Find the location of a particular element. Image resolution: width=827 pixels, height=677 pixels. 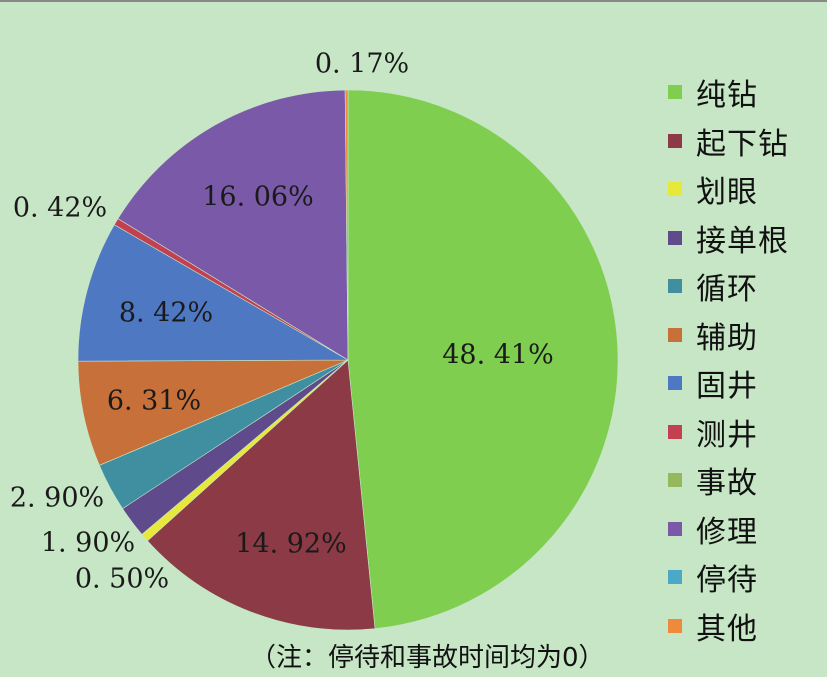

legend-item: 接单根 is located at coordinates (747, 238).